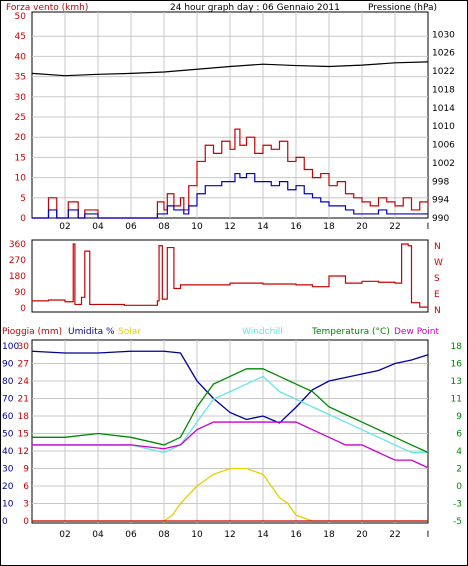 This screenshot has width=468, height=566. Describe the element at coordinates (21, 17) in the screenshot. I see `wind-tick-label: 50` at that location.